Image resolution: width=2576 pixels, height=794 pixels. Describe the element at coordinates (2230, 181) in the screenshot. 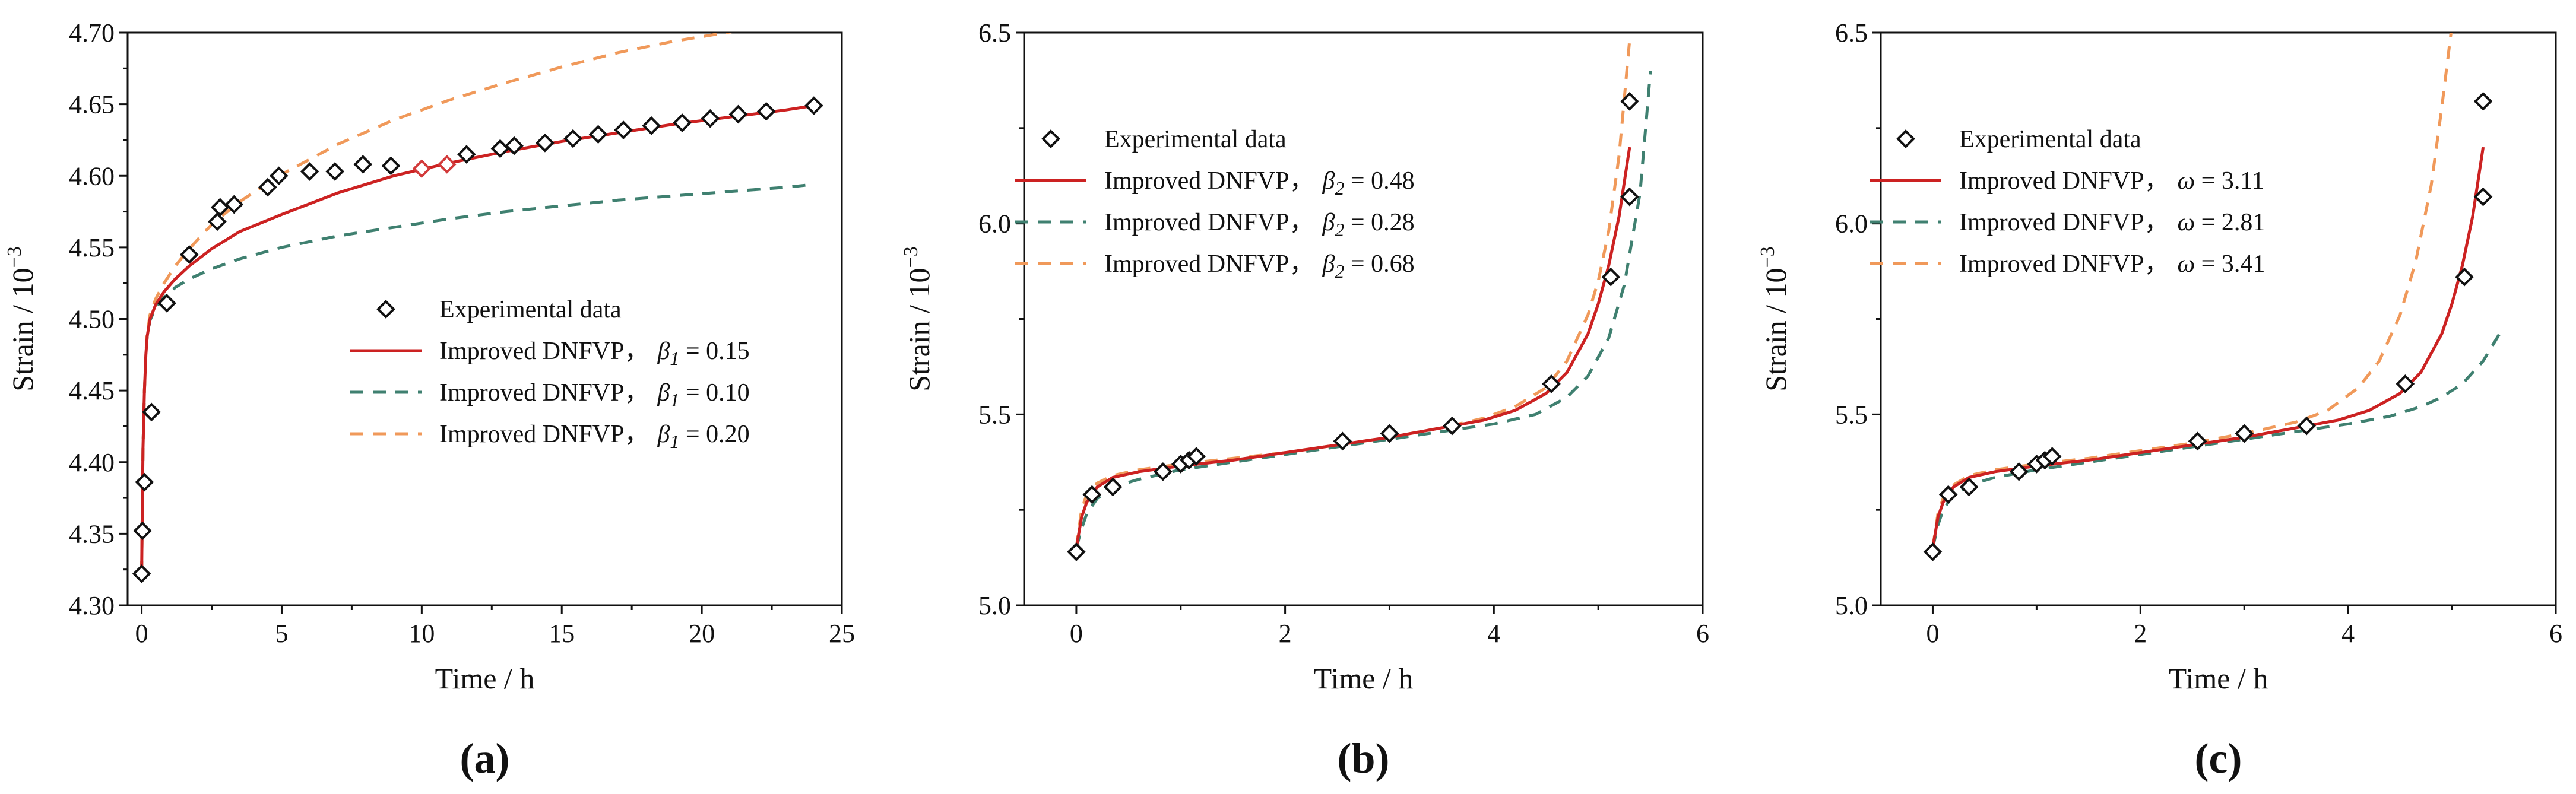

I see `legend-value: = 3.11` at that location.